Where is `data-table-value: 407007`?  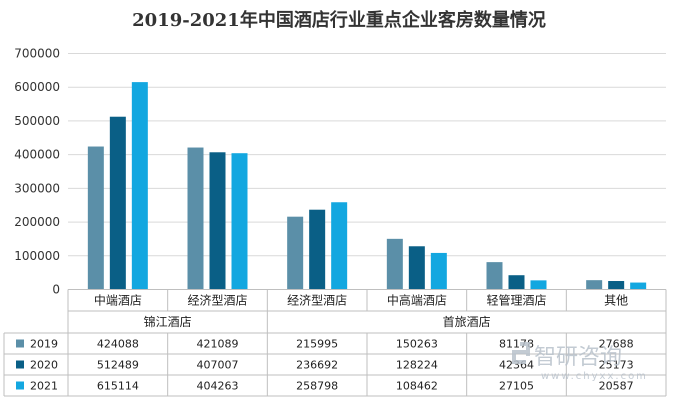
data-table-value: 407007 is located at coordinates (218, 365).